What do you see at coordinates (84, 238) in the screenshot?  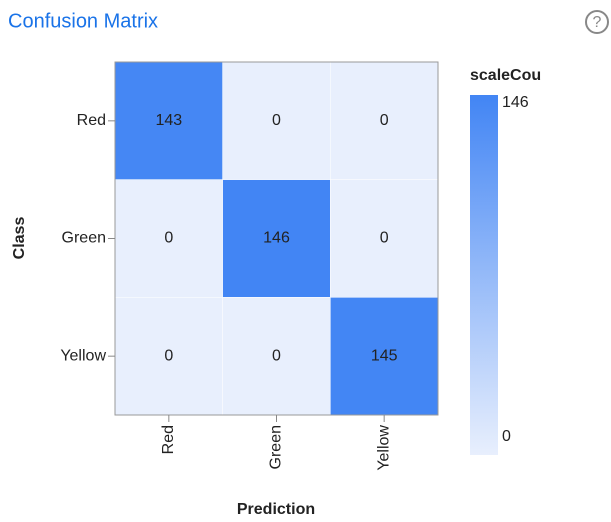 I see `y-tick-label: Green` at bounding box center [84, 238].